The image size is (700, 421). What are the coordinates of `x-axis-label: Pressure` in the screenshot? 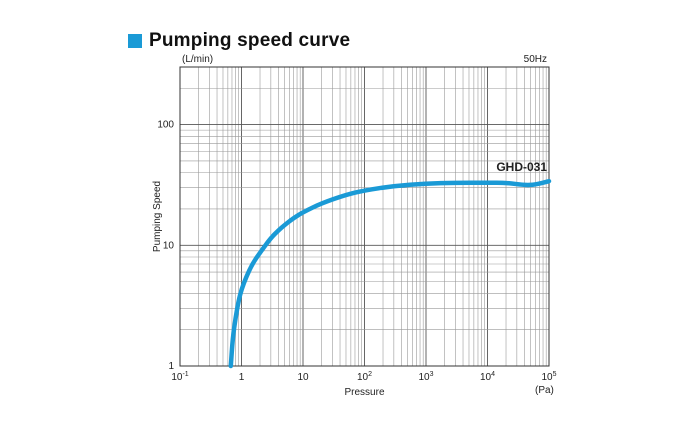 It's located at (364, 392).